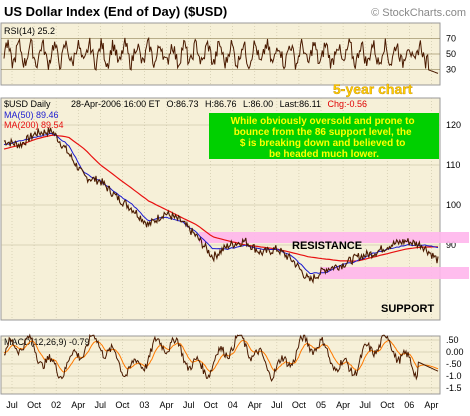 The image size is (470, 416). Describe the element at coordinates (453, 185) in the screenshot. I see `price-tick-labels: 120 110 100 90` at that location.